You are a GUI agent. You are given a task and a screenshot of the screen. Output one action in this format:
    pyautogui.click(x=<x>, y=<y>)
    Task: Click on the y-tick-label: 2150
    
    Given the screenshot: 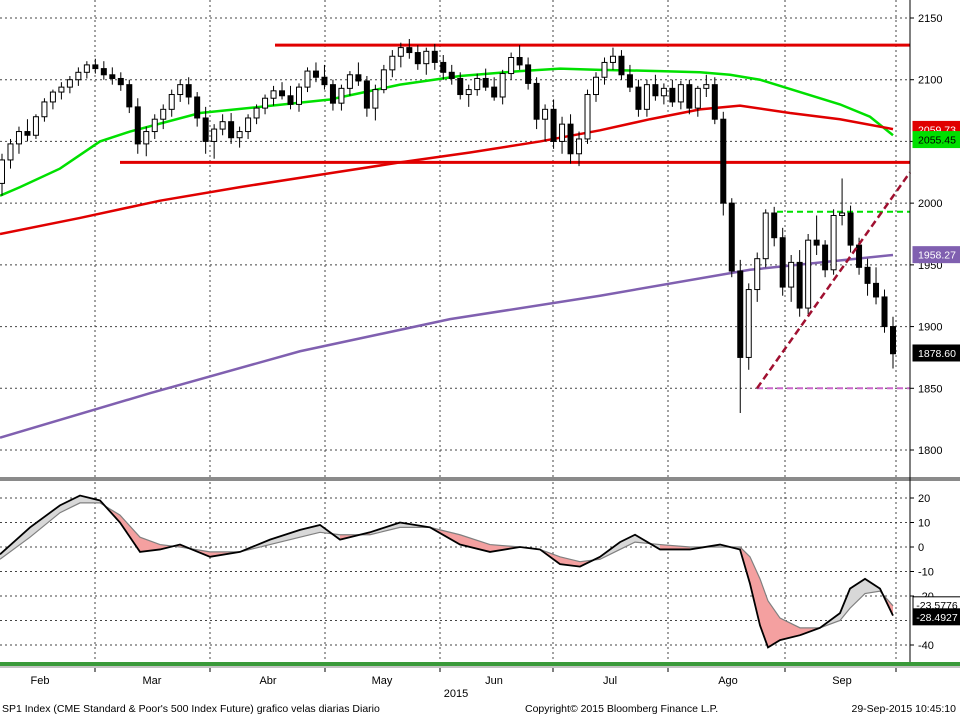 What is the action you would take?
    pyautogui.click(x=930, y=19)
    